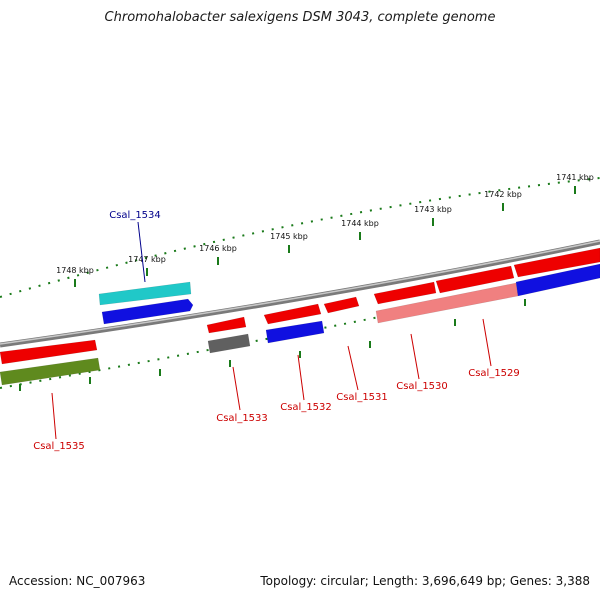 This screenshot has height=600, width=600. I want to click on accession-text: Accession: NC_007963, so click(77, 581).